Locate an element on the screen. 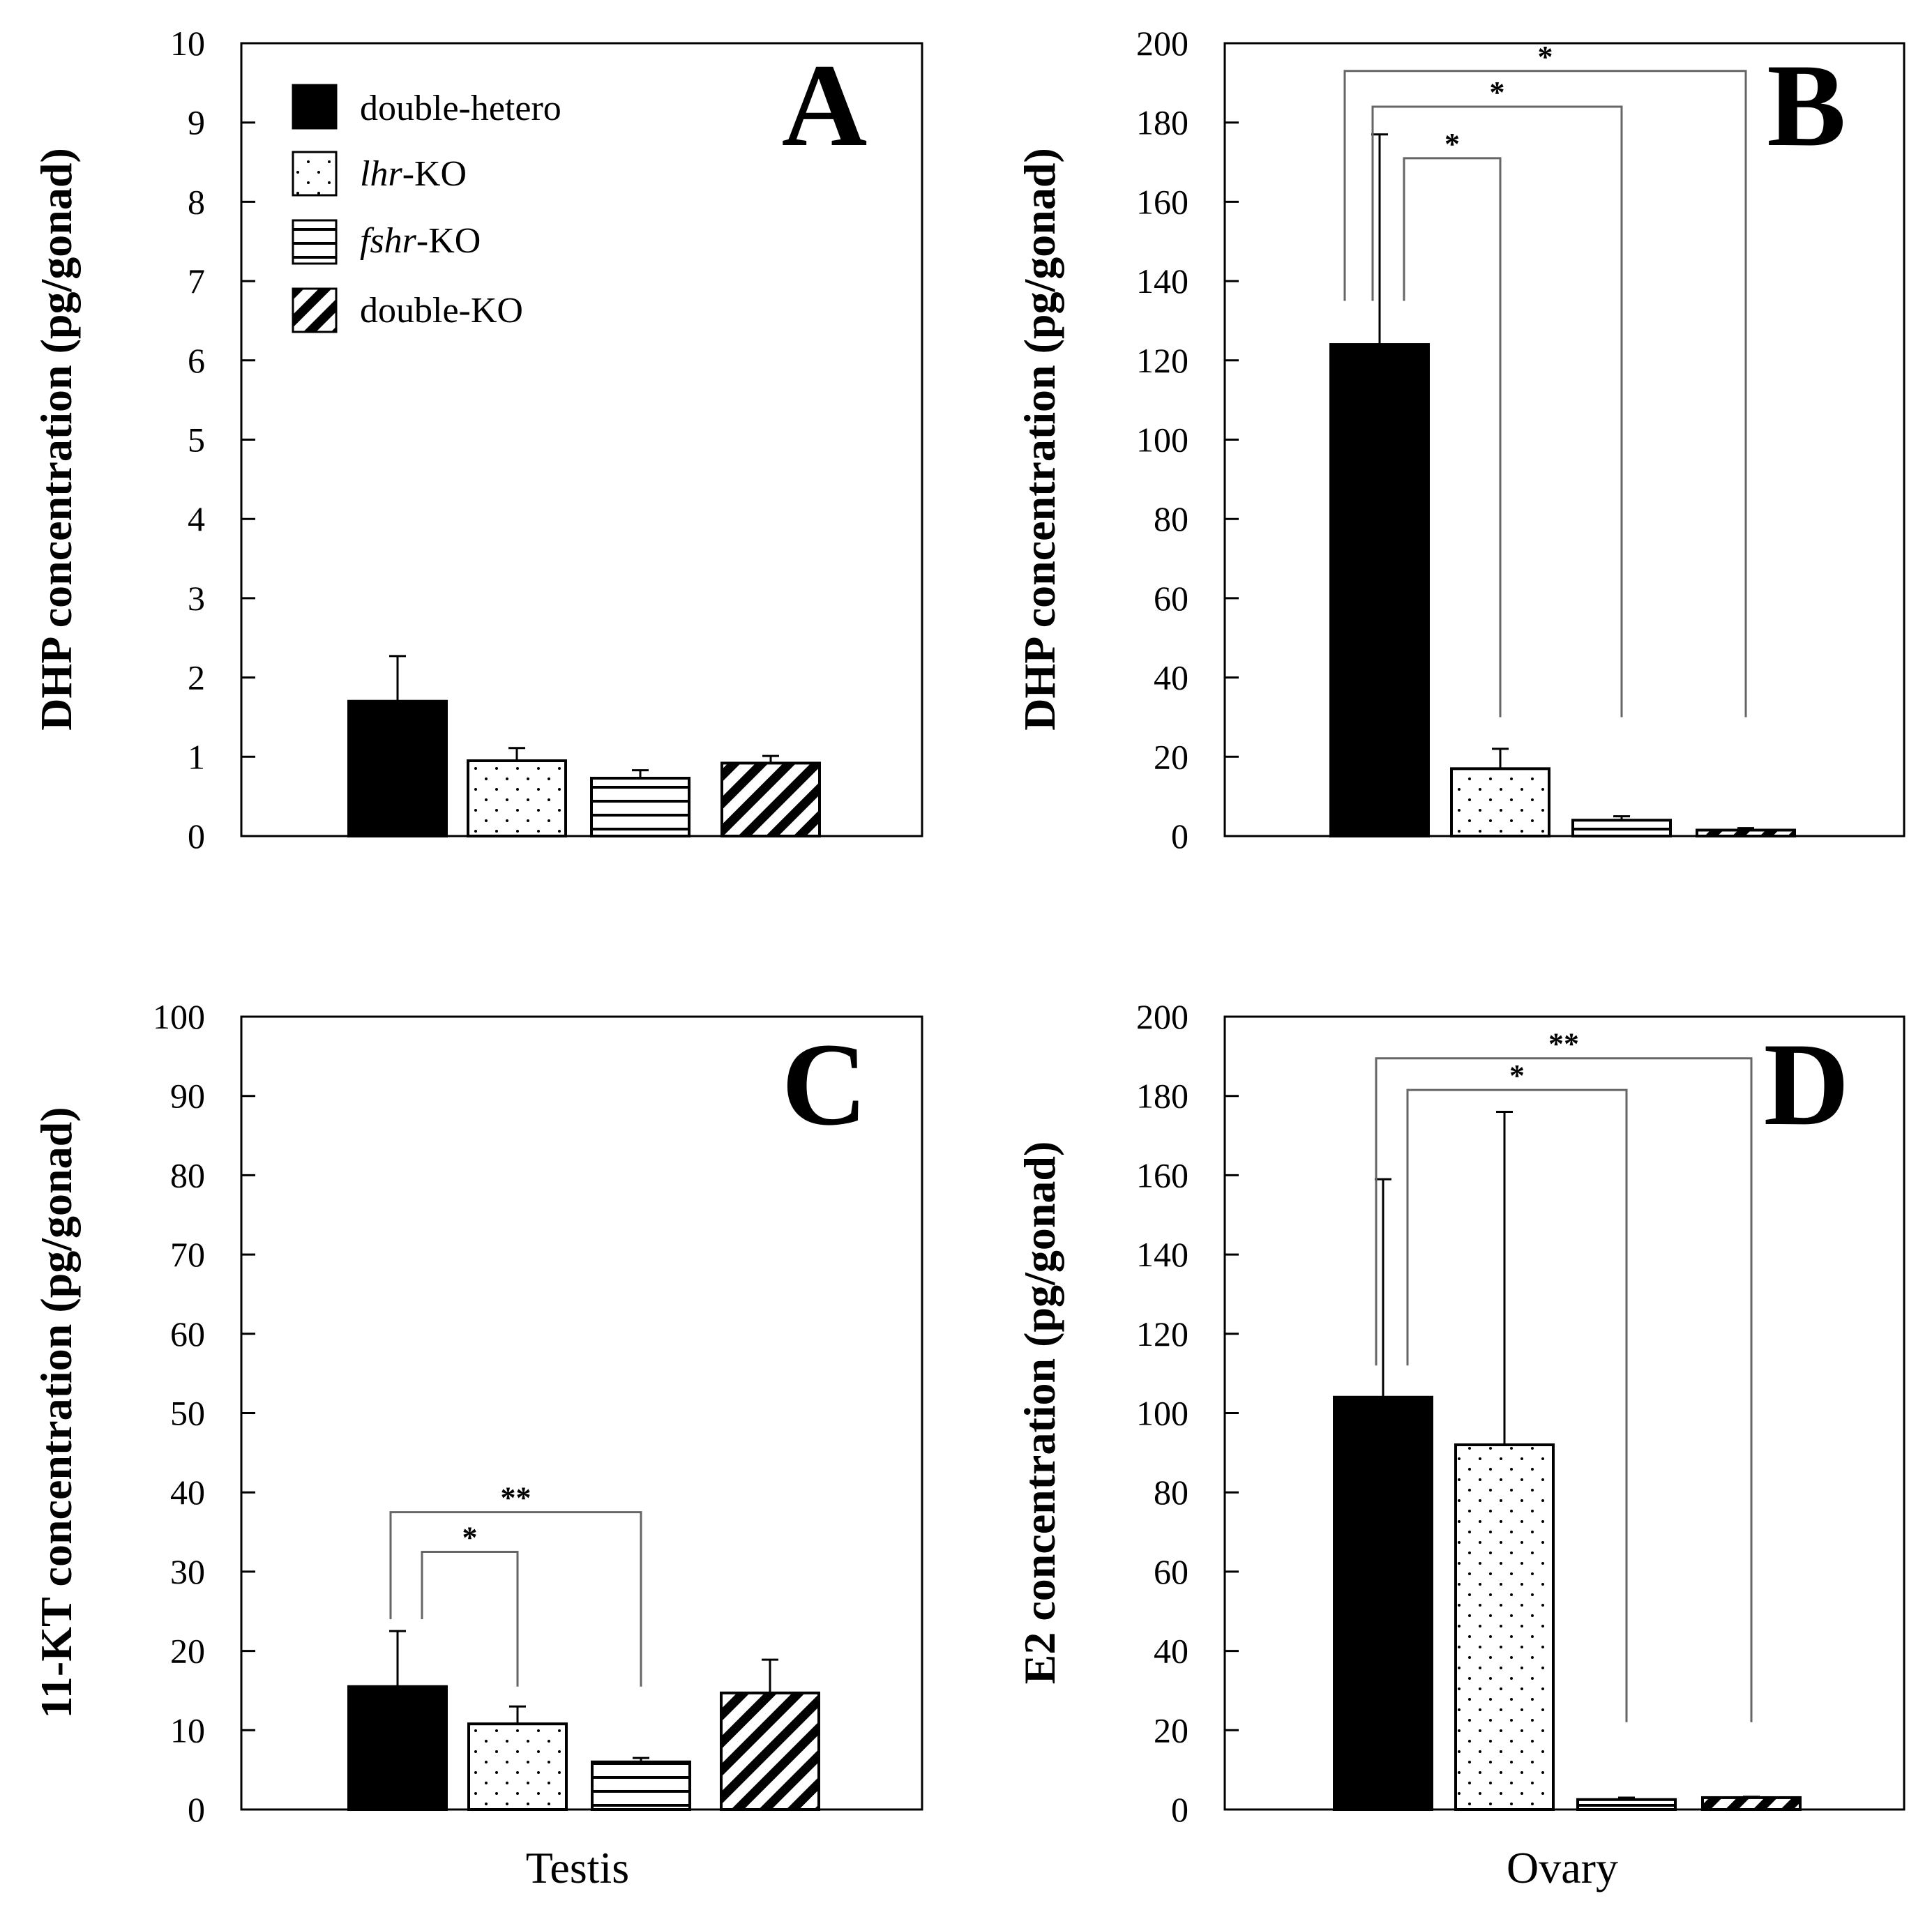  panel-c-tick-label-60: 60 is located at coordinates (187, 1333).